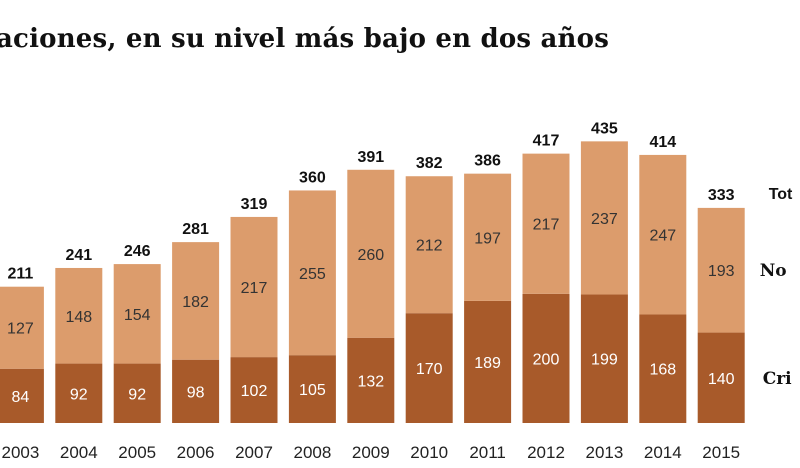 This screenshot has height=468, width=800. I want to click on legend-total: Tot, so click(781, 194).